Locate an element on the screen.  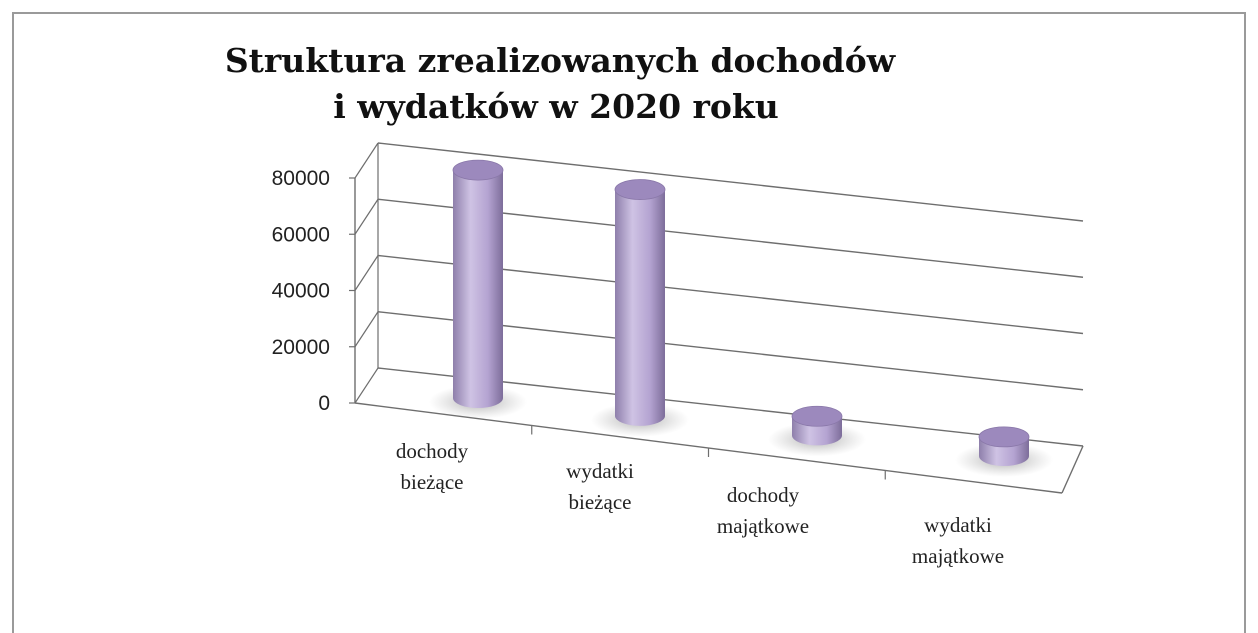
x-category-label: dochody majątkowe is located at coordinates (763, 510).